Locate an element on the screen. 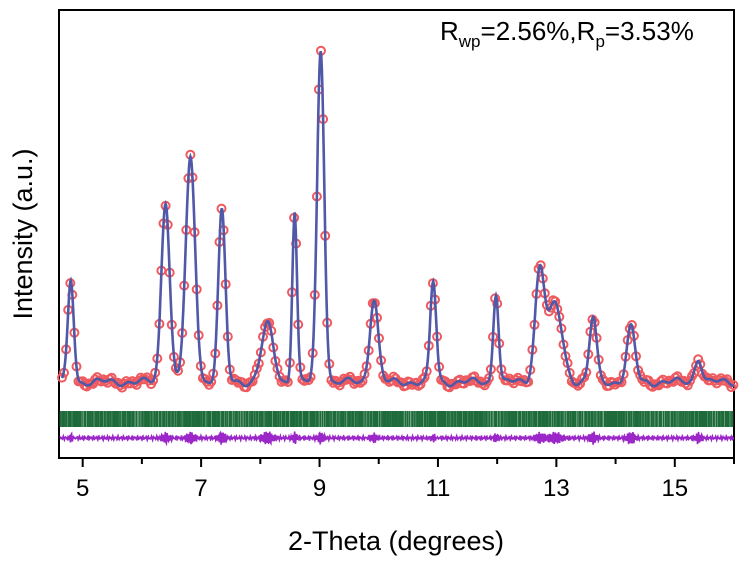  difference-line is located at coordinates (397, 438).